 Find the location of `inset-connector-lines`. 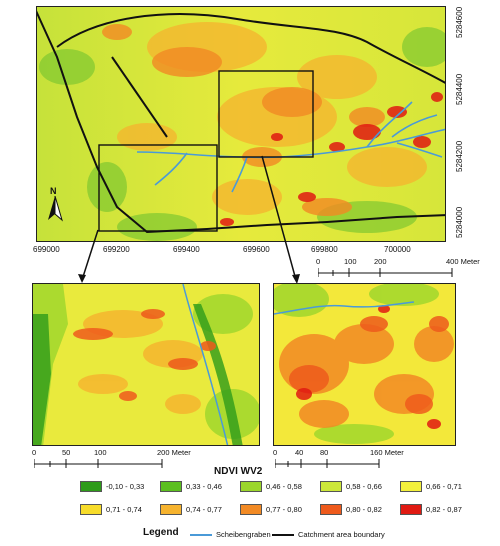

inset-connector-lines is located at coordinates (189, 219).